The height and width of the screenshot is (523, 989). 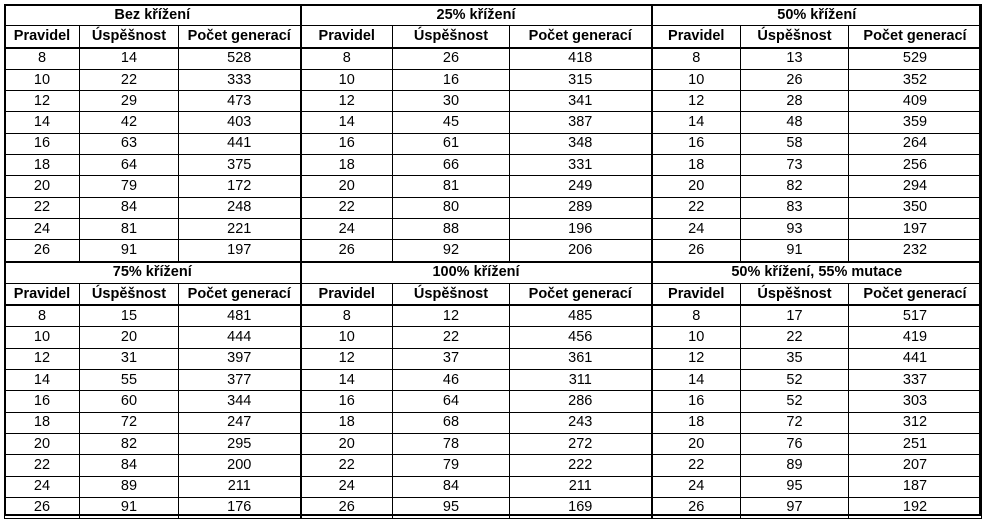 What do you see at coordinates (451, 207) in the screenshot?
I see `success-rate-cell: 80` at bounding box center [451, 207].